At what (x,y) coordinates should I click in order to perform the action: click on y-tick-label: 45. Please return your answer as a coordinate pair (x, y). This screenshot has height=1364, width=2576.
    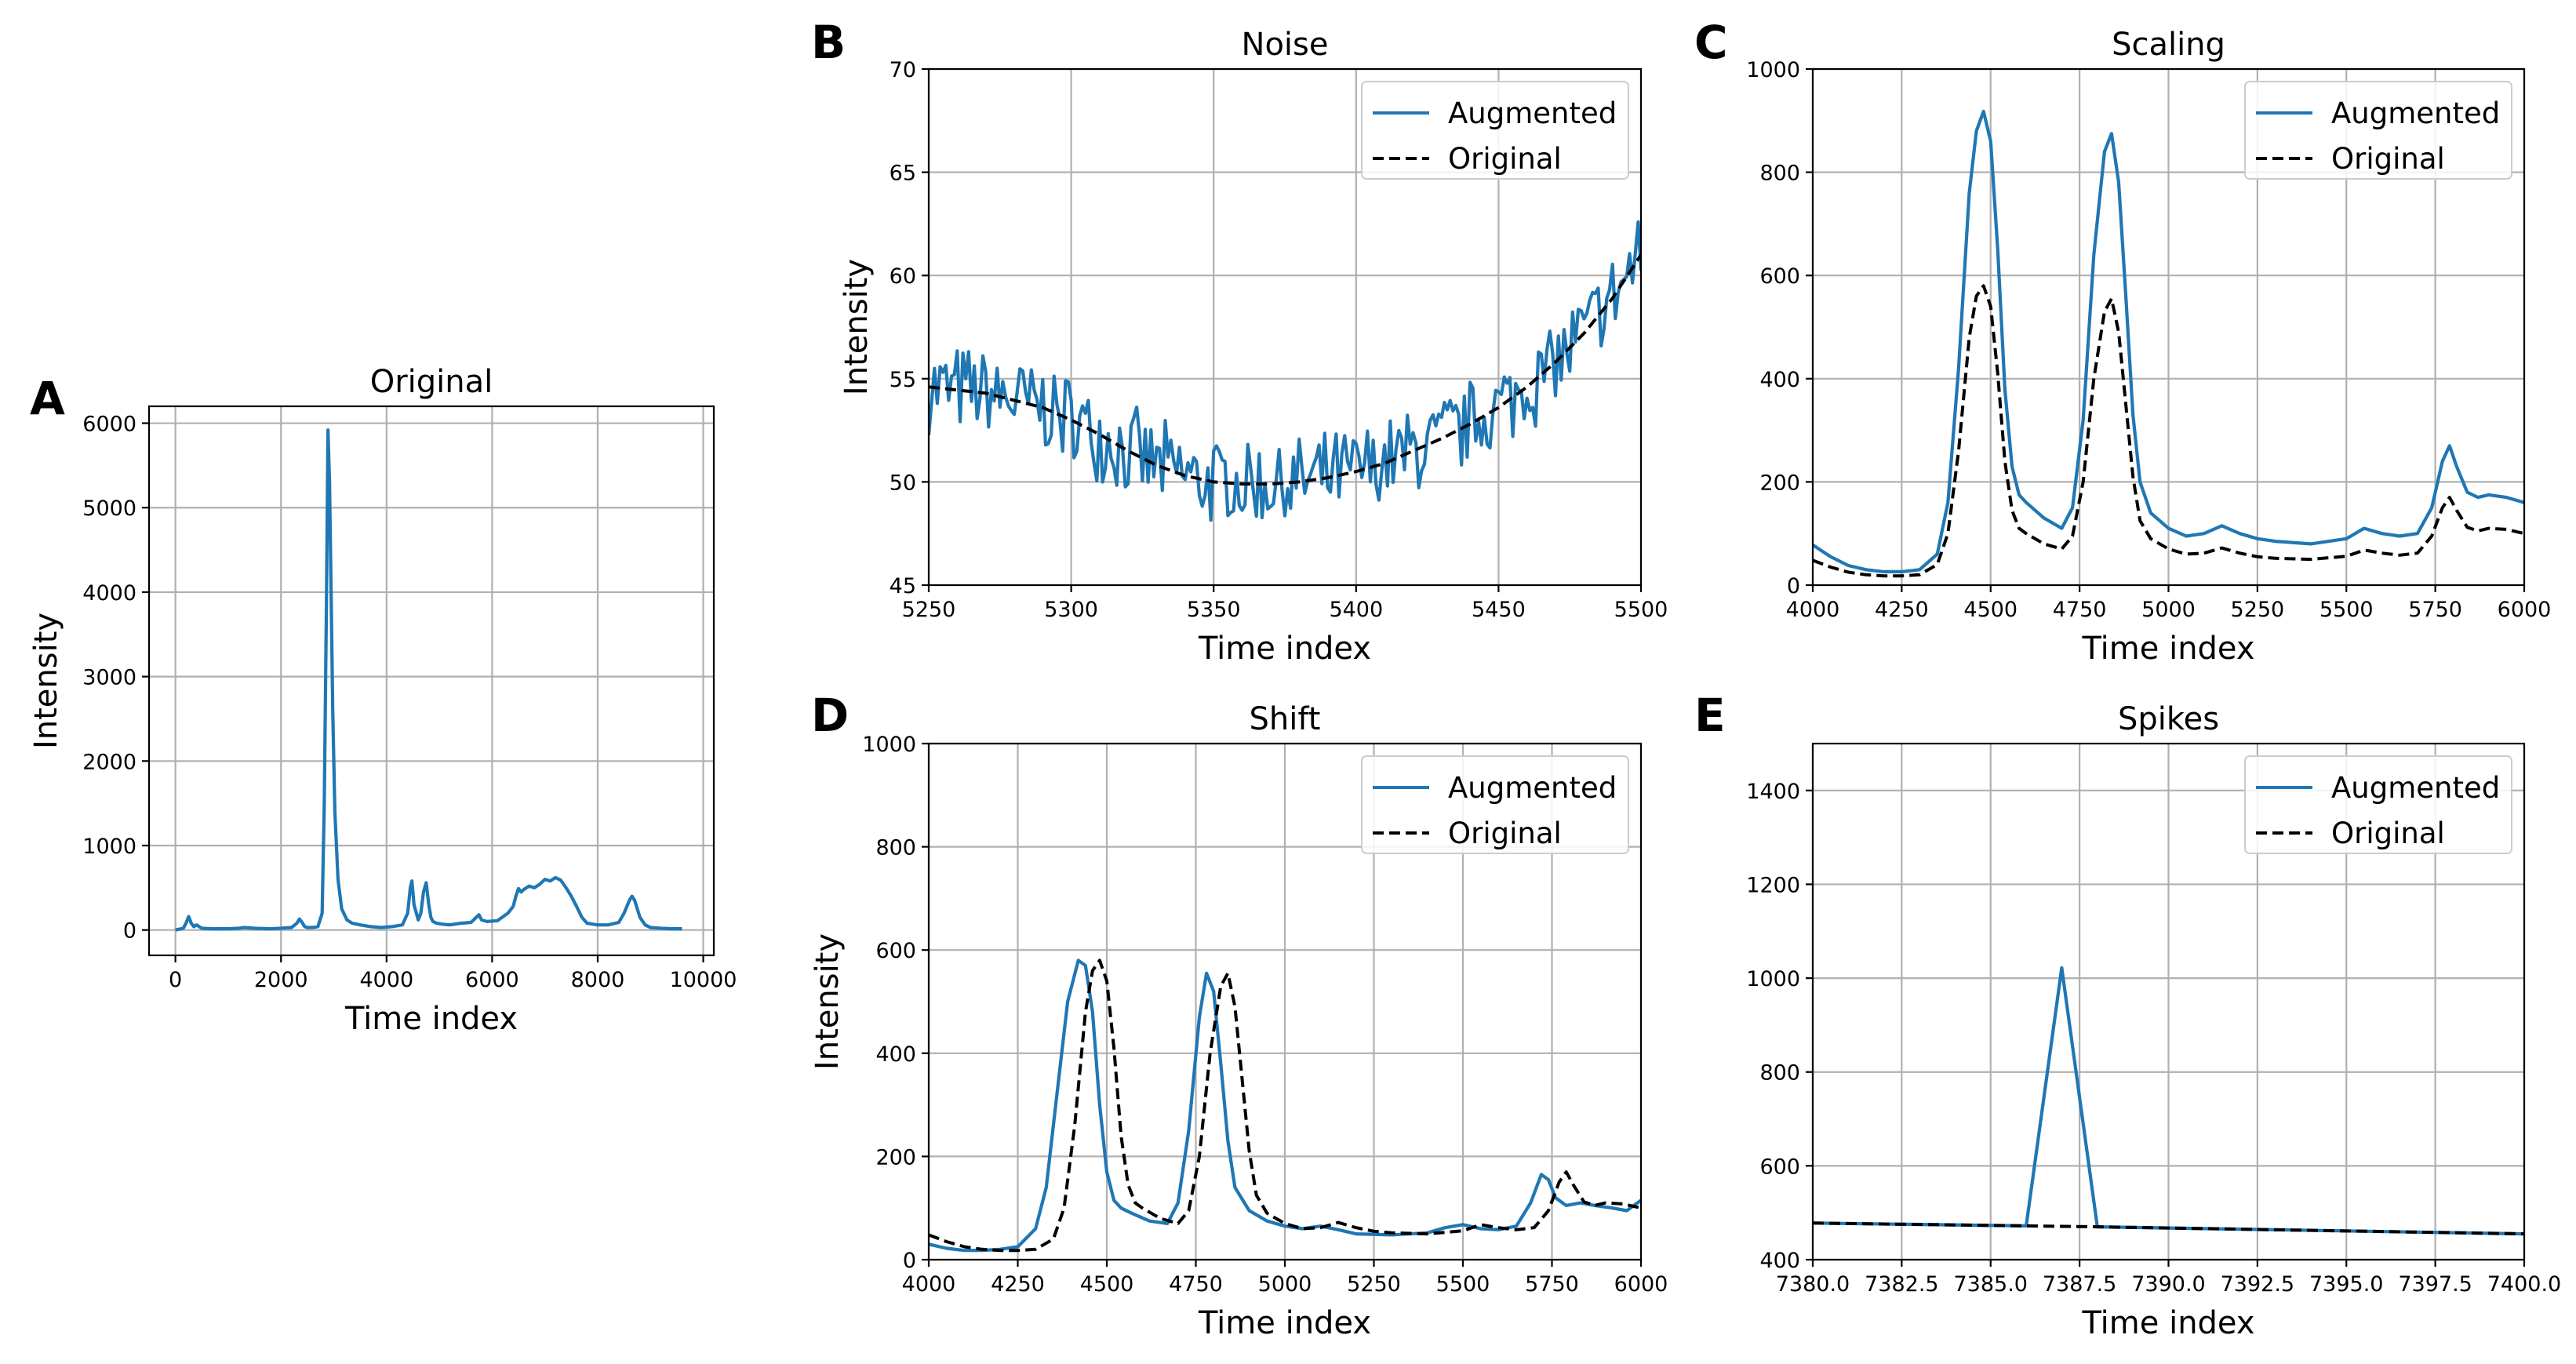
    Looking at the image, I should click on (903, 586).